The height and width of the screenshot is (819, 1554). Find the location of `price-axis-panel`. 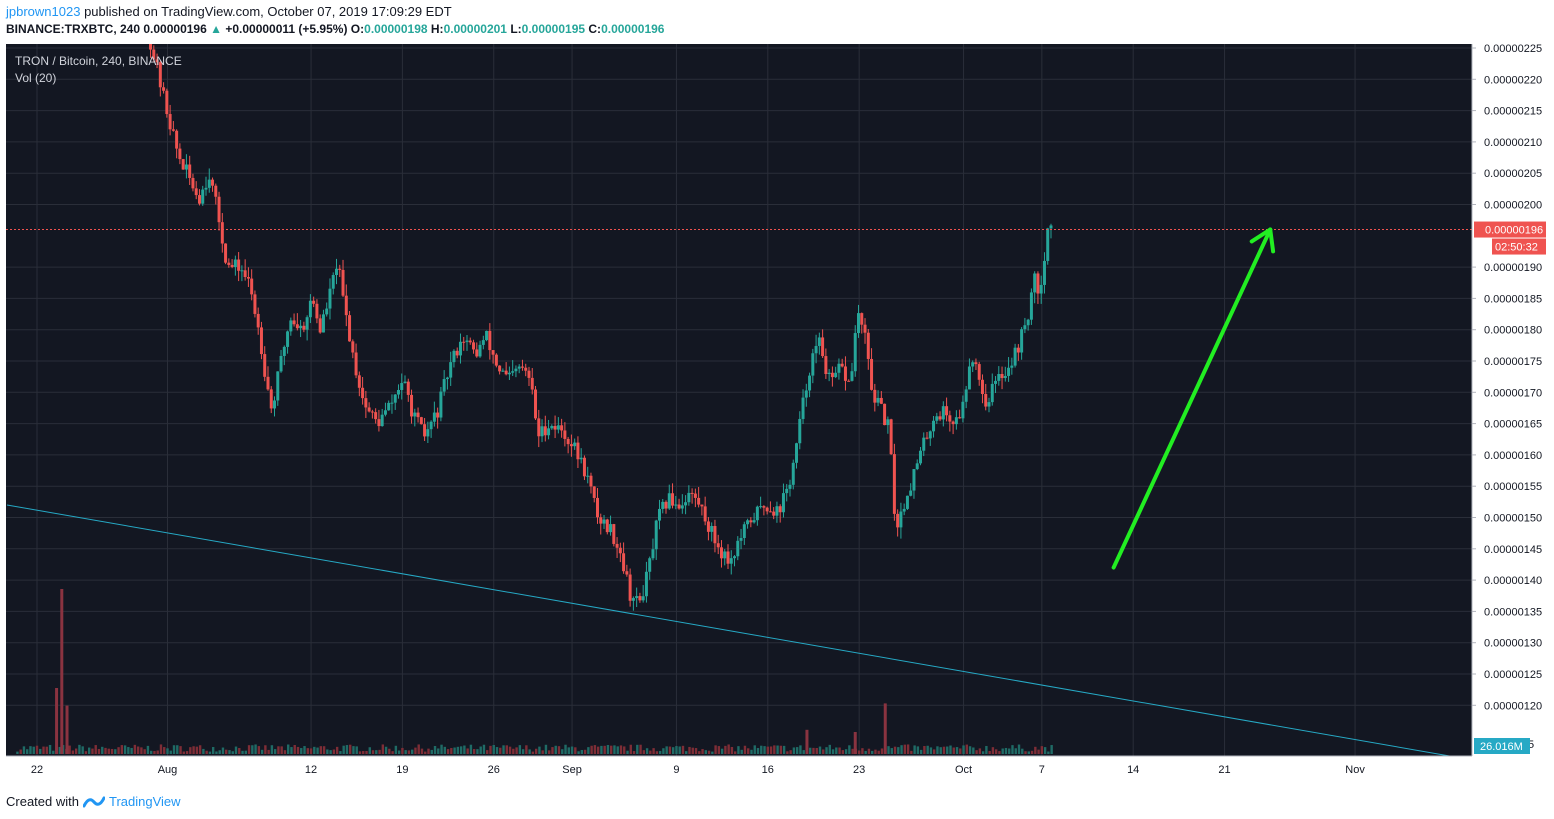

price-axis-panel is located at coordinates (1510, 413).